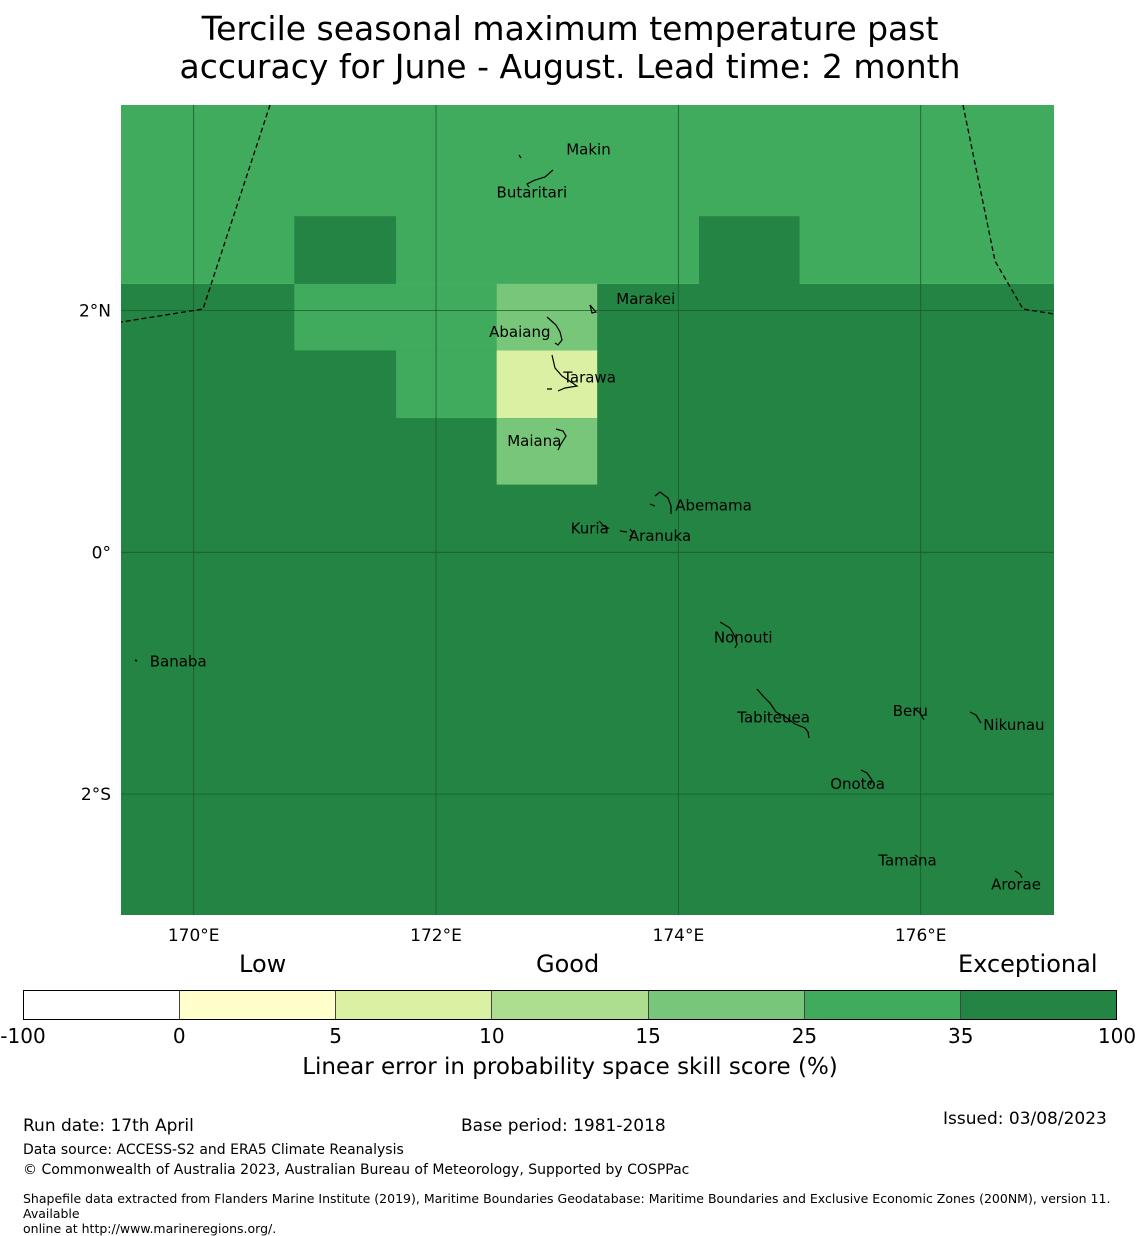 This screenshot has width=1140, height=1236. What do you see at coordinates (194, 936) in the screenshot?
I see `lon-tick-label: 170°E` at bounding box center [194, 936].